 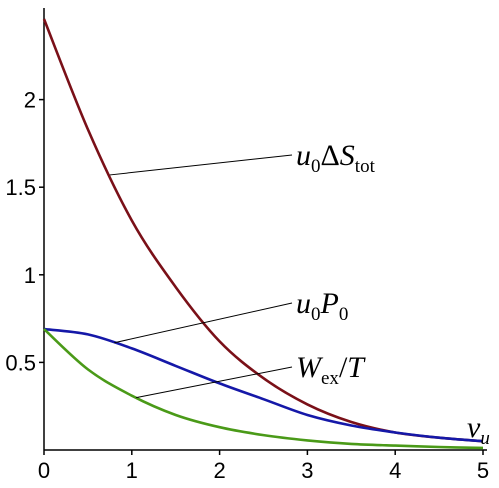 I want to click on y-tick-label: 1, so click(x=30, y=275).